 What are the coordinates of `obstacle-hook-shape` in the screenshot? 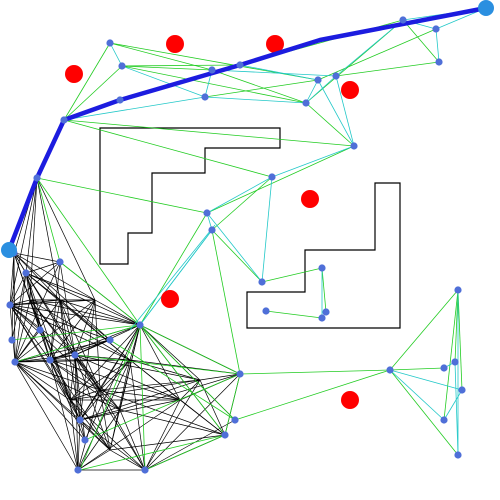 It's located at (323, 255).